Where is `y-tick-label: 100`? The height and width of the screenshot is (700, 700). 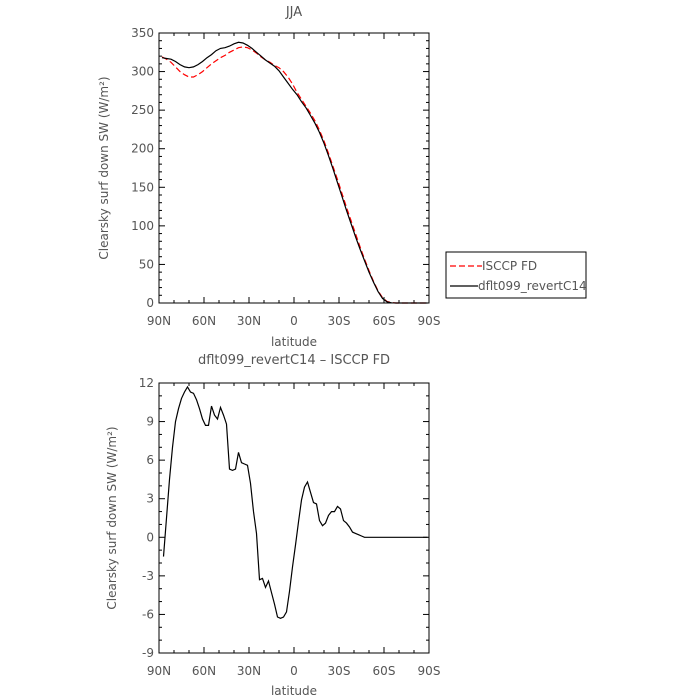
y-tick-label: 100 is located at coordinates (142, 226).